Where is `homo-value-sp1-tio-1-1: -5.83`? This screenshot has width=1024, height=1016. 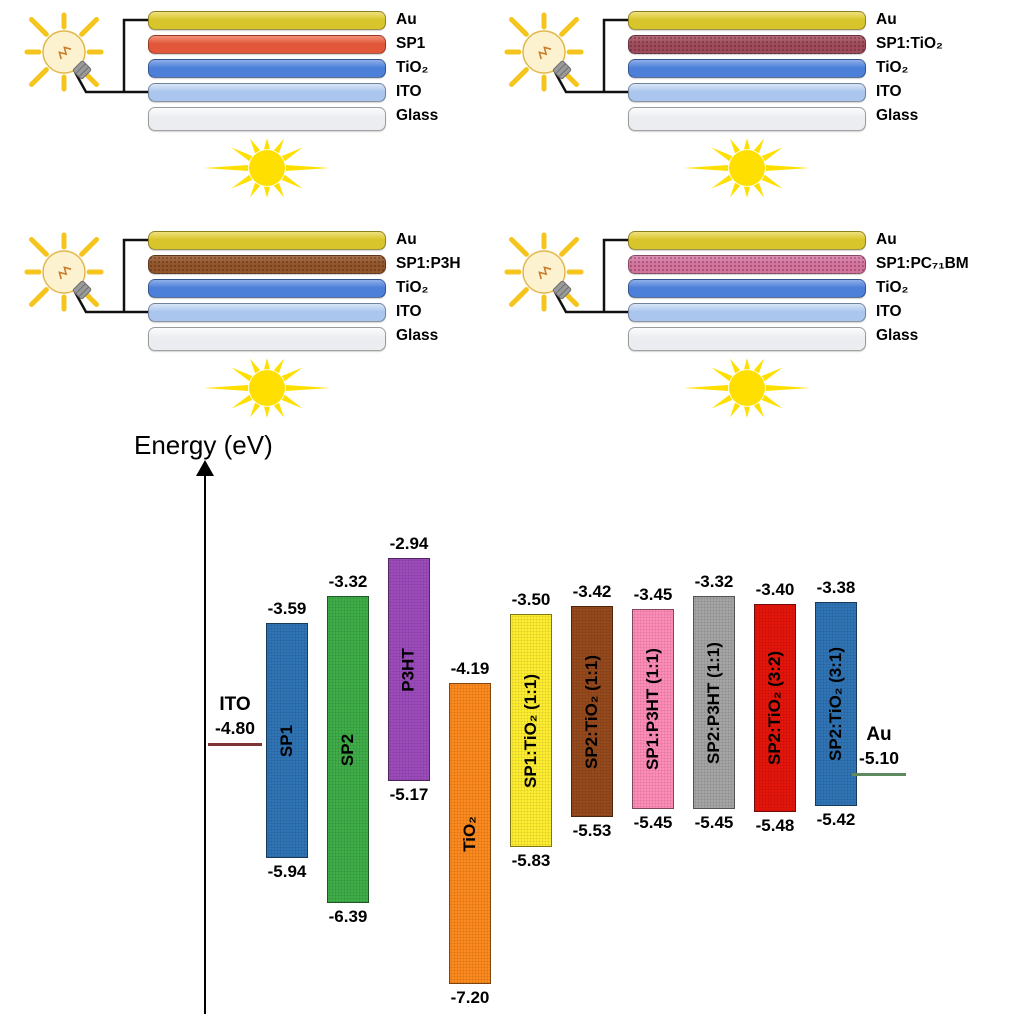
homo-value-sp1-tio-1-1: -5.83 is located at coordinates (531, 860).